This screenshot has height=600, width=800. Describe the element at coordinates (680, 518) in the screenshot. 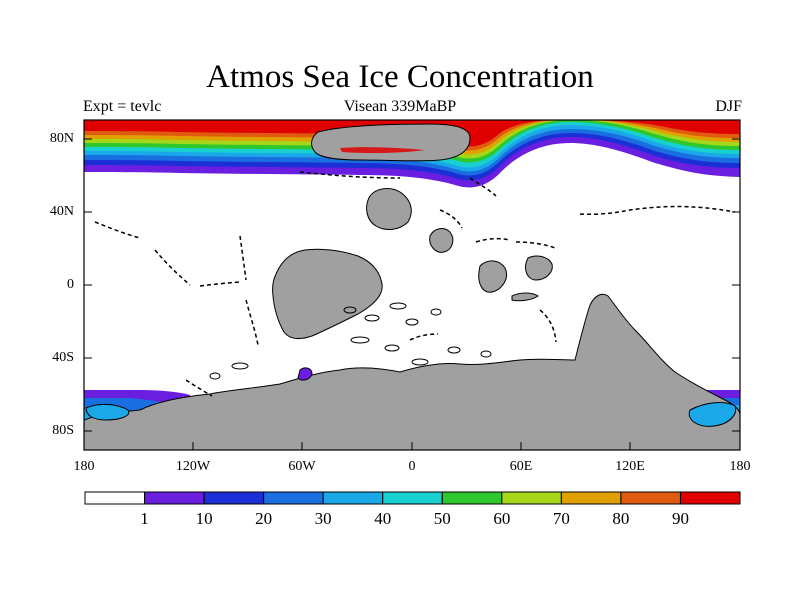

I see `colorbar-label: 90` at that location.